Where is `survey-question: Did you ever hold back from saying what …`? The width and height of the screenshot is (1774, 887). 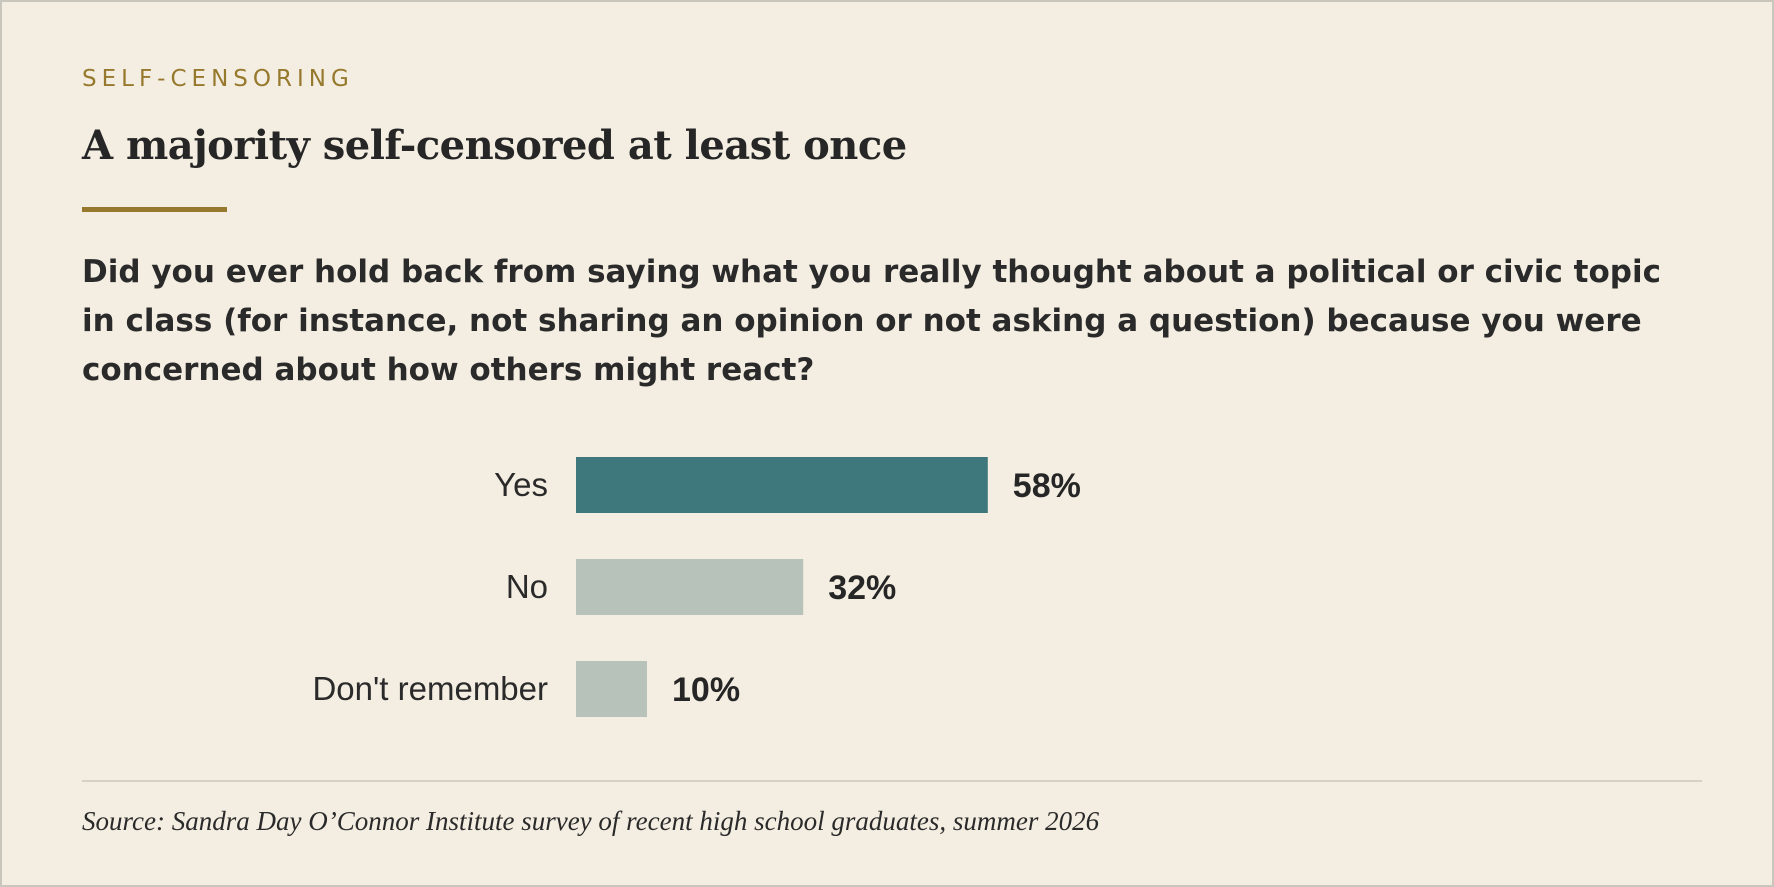
survey-question: Did you ever hold back from saying what … is located at coordinates (871, 321).